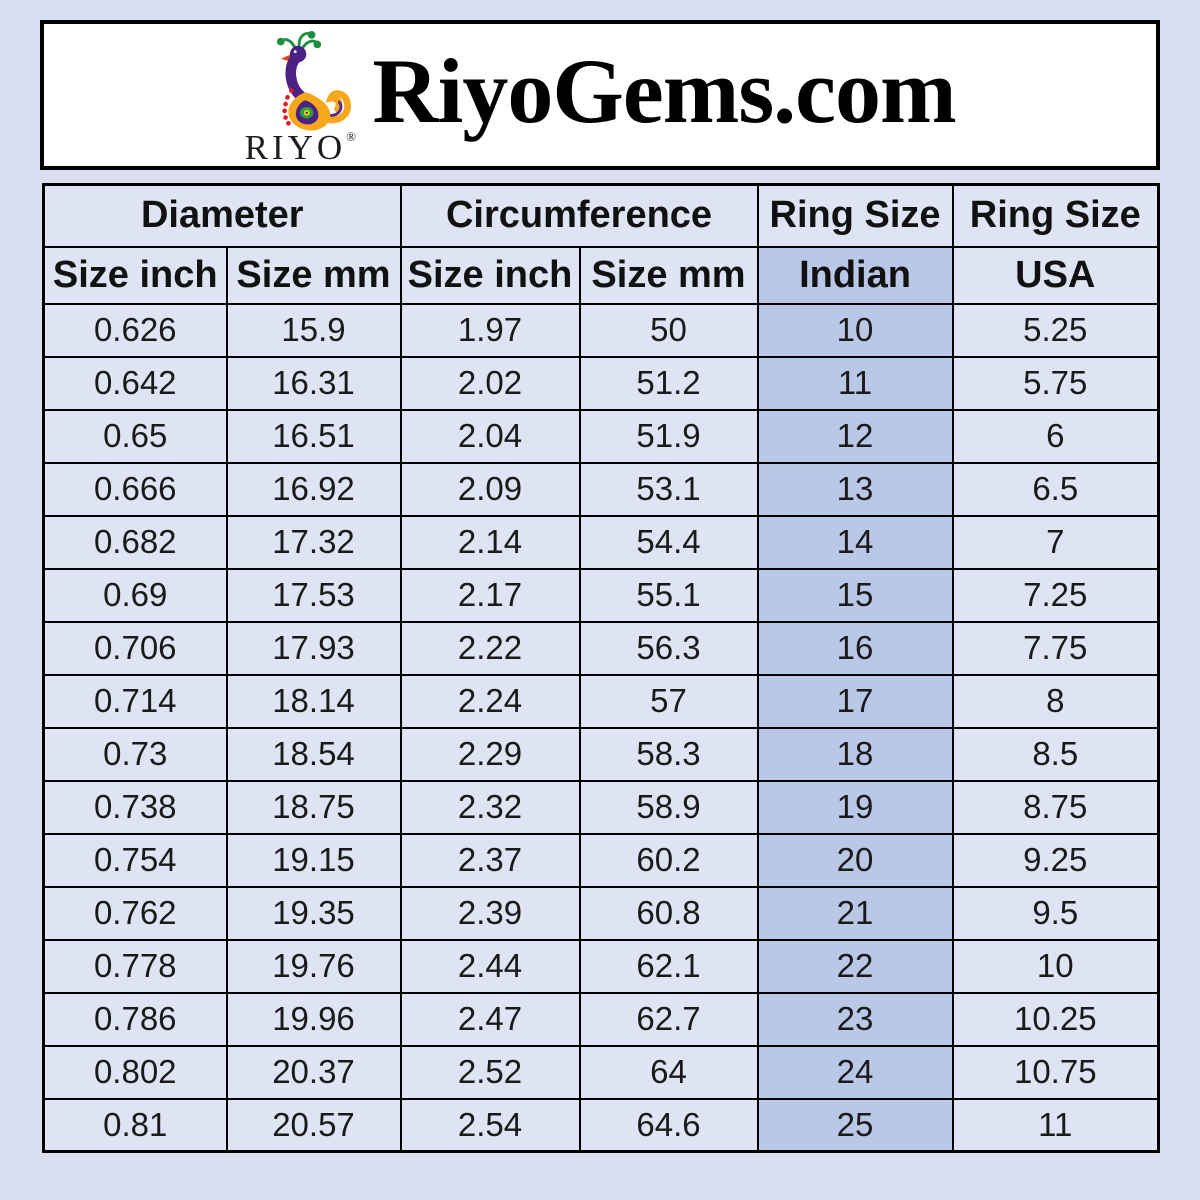 Image resolution: width=1200 pixels, height=1200 pixels. Describe the element at coordinates (313, 330) in the screenshot. I see `table-cell: 15.9` at that location.